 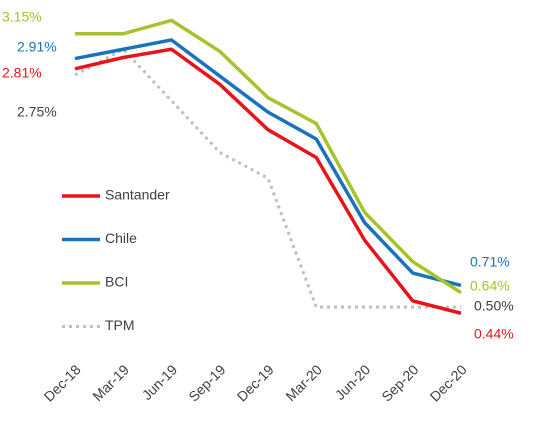 What do you see at coordinates (116, 282) in the screenshot?
I see `legend-label: BCI` at bounding box center [116, 282].